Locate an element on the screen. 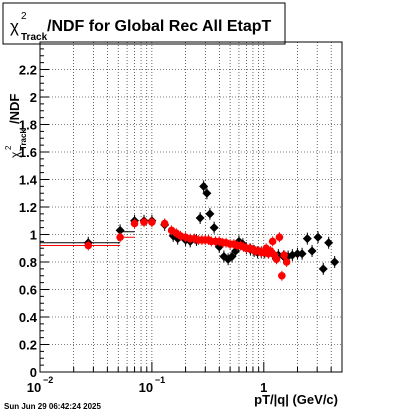 This screenshot has height=414, width=400. y-tick-label: 0.4 is located at coordinates (28, 317).